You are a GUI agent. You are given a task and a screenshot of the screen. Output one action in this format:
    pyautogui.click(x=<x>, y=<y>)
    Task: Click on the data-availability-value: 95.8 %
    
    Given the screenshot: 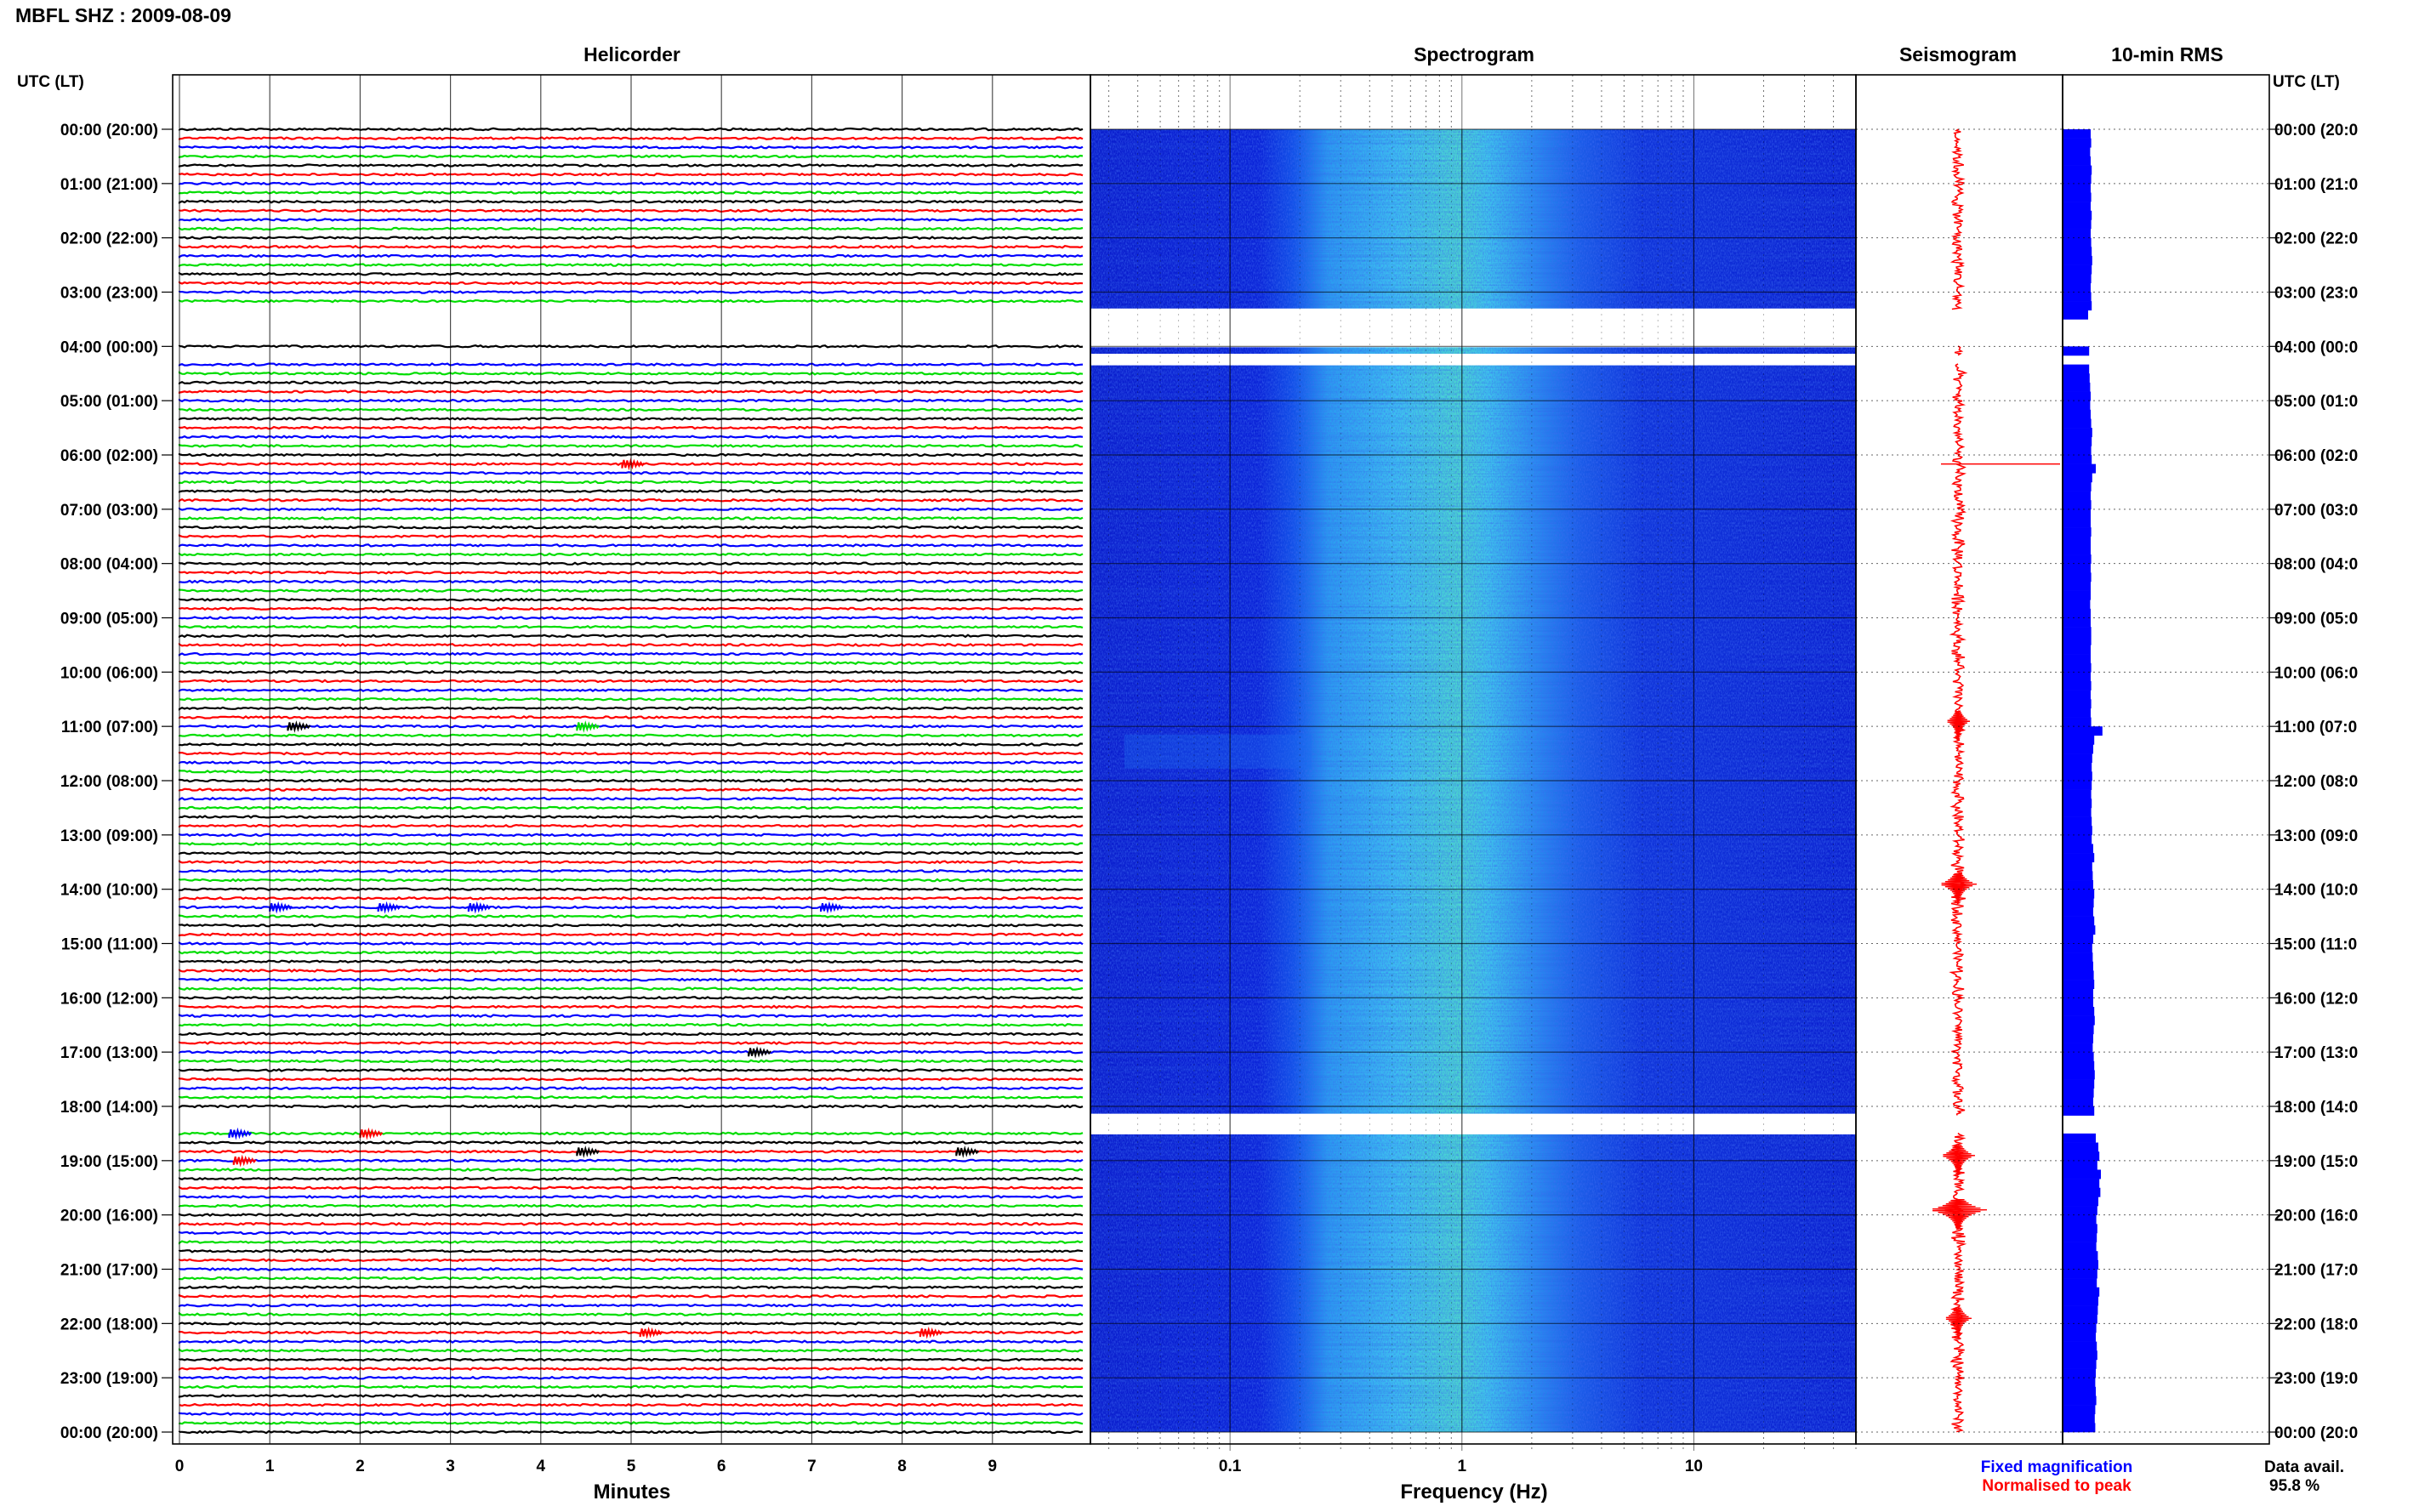 What is the action you would take?
    pyautogui.click(x=2294, y=1486)
    